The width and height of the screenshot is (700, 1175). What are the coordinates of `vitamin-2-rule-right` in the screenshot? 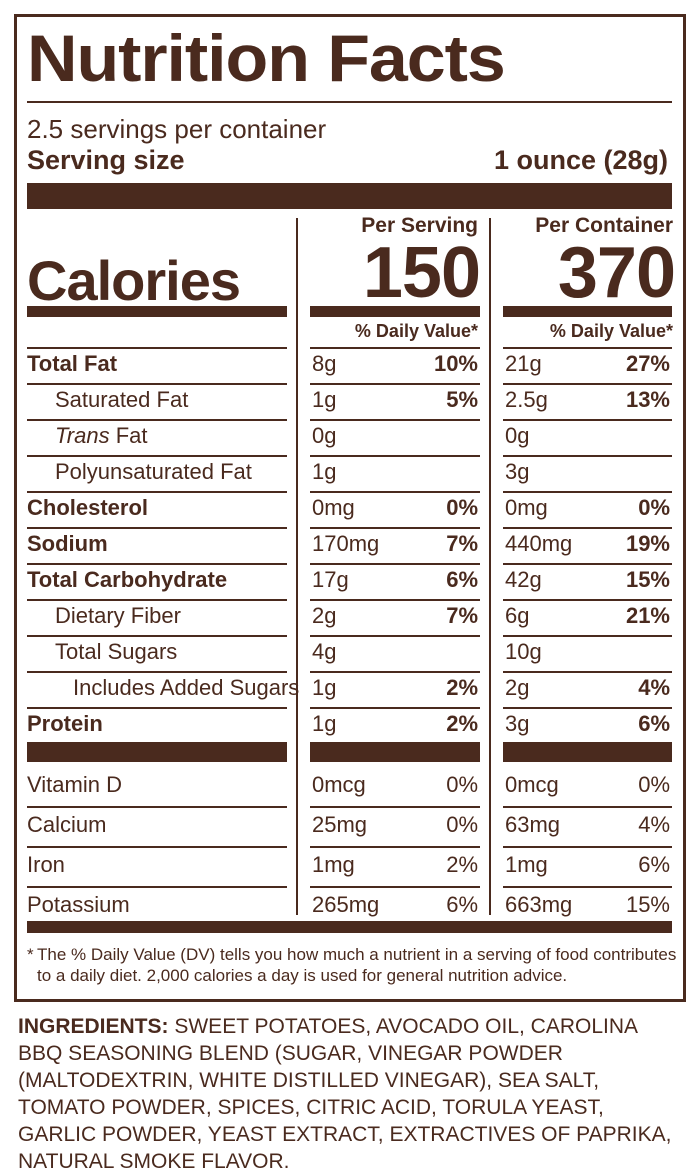 It's located at (587, 847).